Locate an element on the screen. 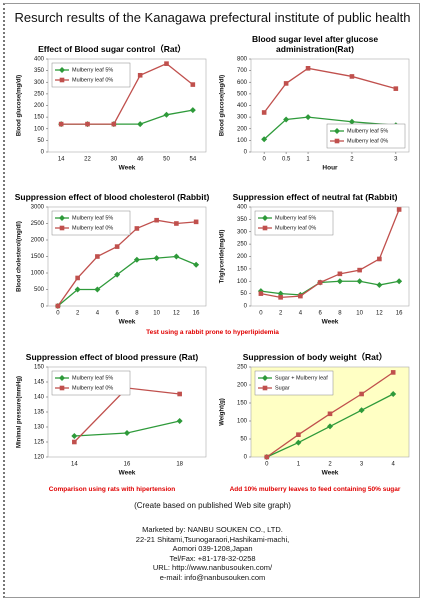 The height and width of the screenshot is (603, 425). y-tick-label: 600 is located at coordinates (242, 83).